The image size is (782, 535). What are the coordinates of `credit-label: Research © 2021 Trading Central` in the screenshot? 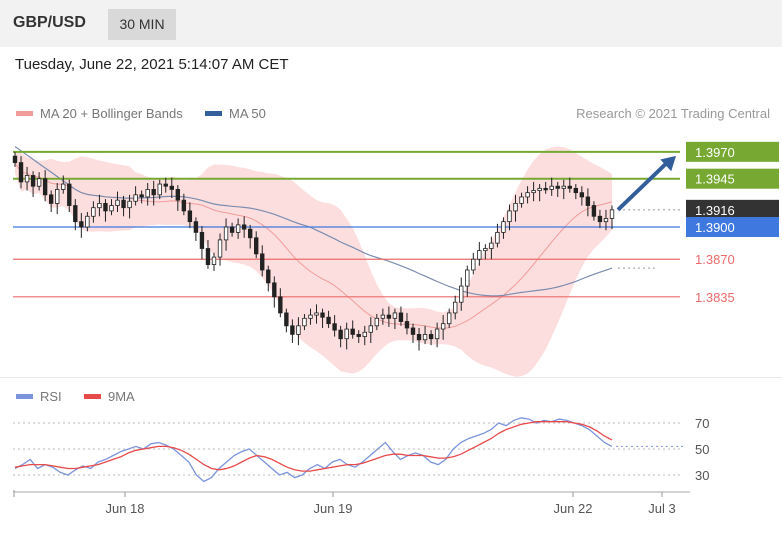 It's located at (673, 113).